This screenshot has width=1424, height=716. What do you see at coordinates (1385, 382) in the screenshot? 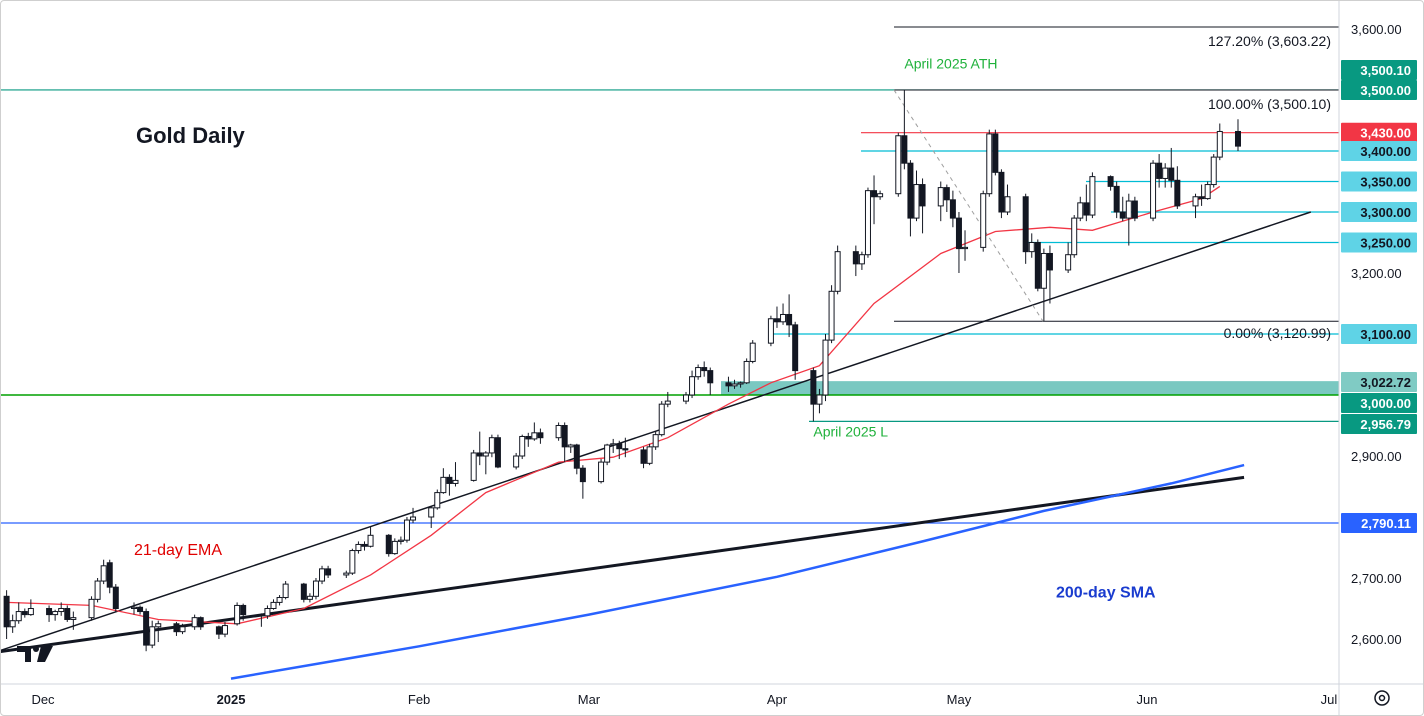
I see `price-tag-label: 3,022.72` at bounding box center [1385, 382].